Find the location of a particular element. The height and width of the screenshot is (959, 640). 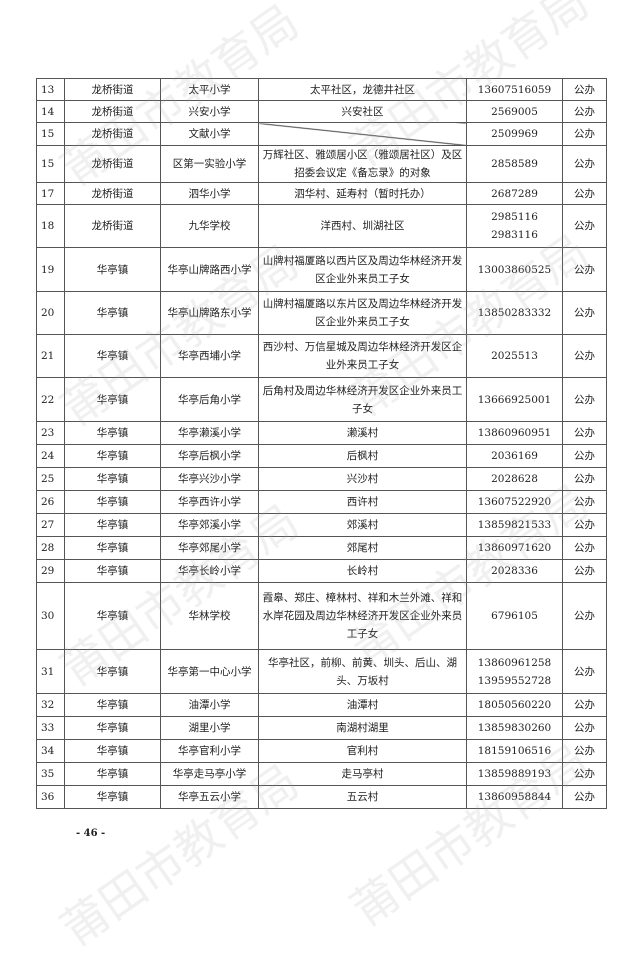

cell-phone: 13666925001 is located at coordinates (514, 399).